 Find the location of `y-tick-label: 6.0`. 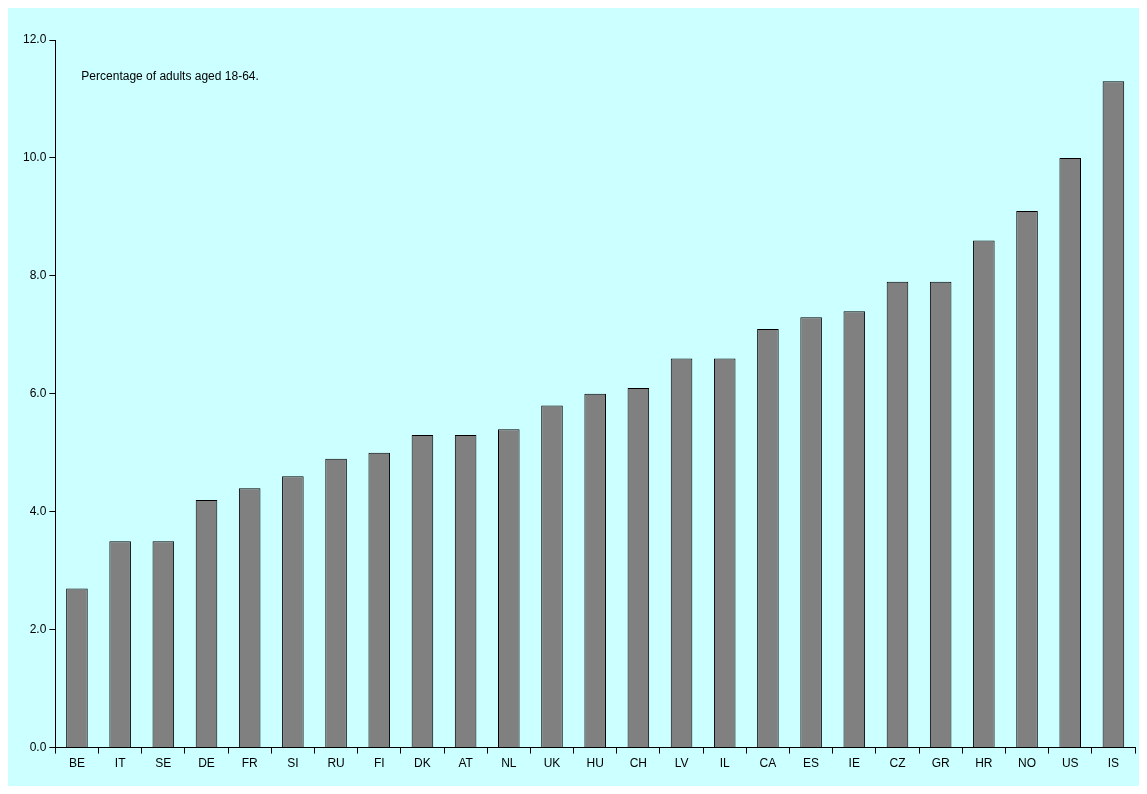

y-tick-label: 6.0 is located at coordinates (38, 393).